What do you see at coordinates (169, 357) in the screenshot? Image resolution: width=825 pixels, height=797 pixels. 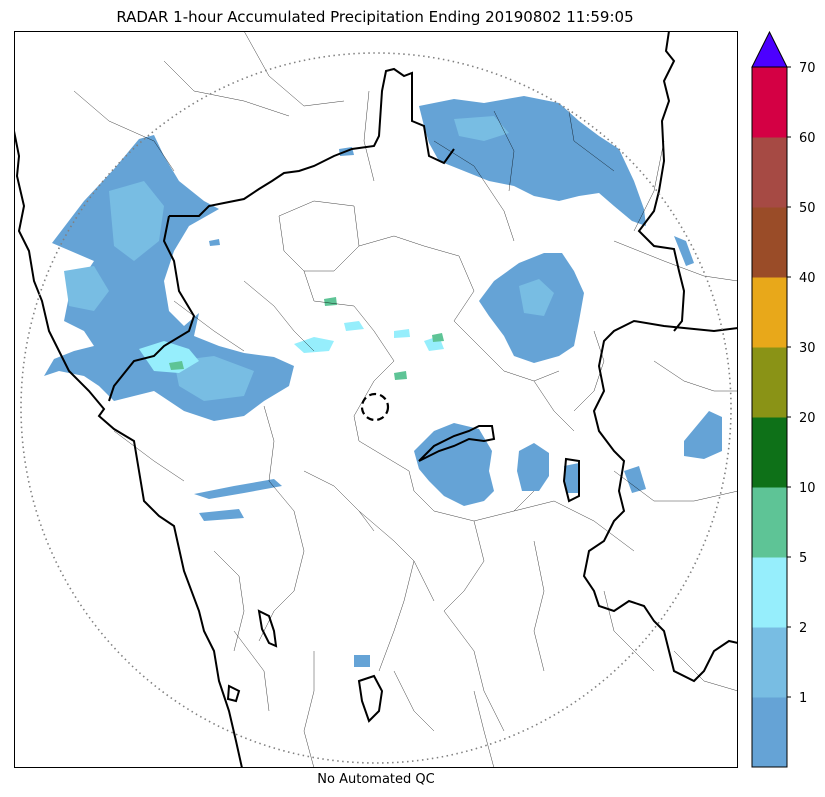 I see `precip-cyan-west` at bounding box center [169, 357].